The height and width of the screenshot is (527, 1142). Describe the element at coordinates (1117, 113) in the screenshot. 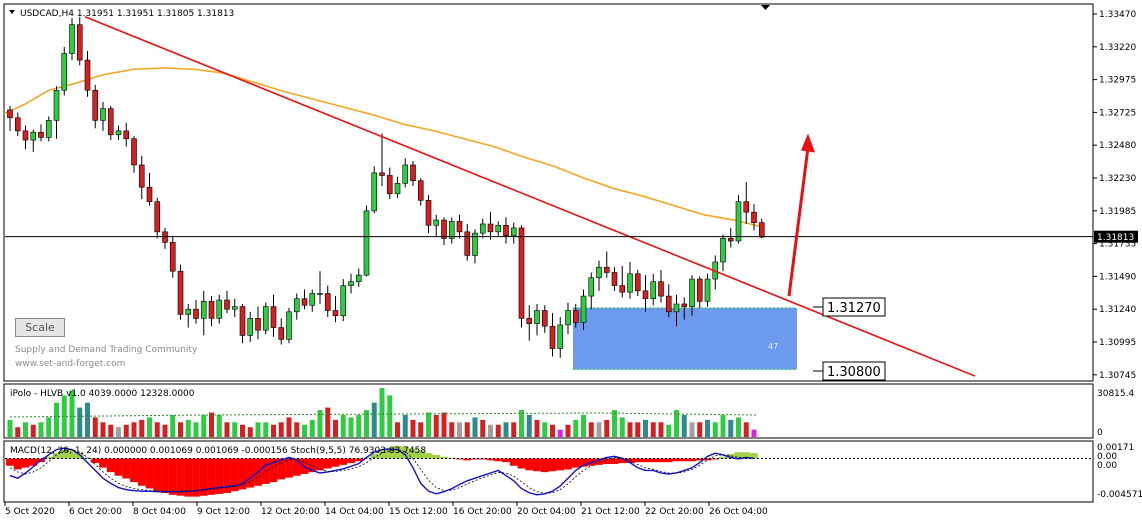

I see `price-label: 1.32725` at that location.